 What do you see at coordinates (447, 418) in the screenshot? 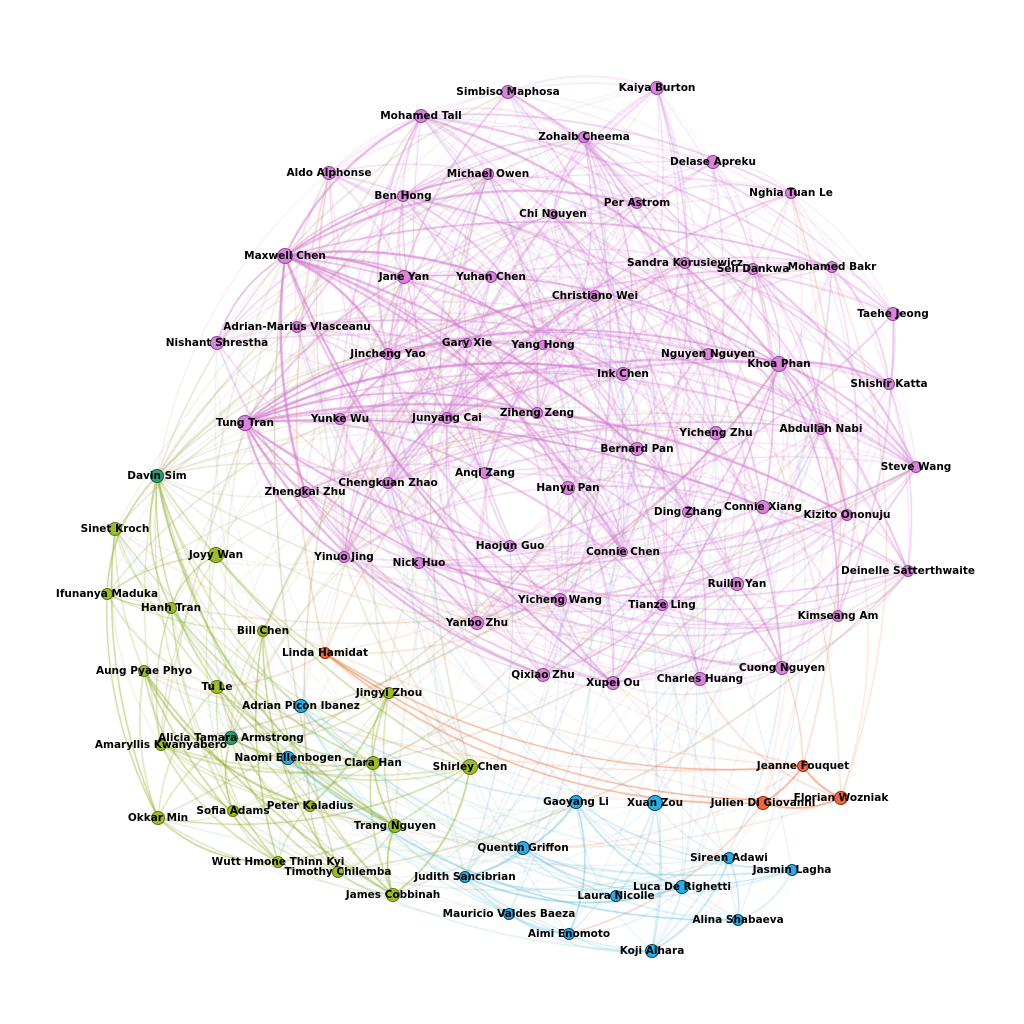
I see `node-junyang-cai` at bounding box center [447, 418].